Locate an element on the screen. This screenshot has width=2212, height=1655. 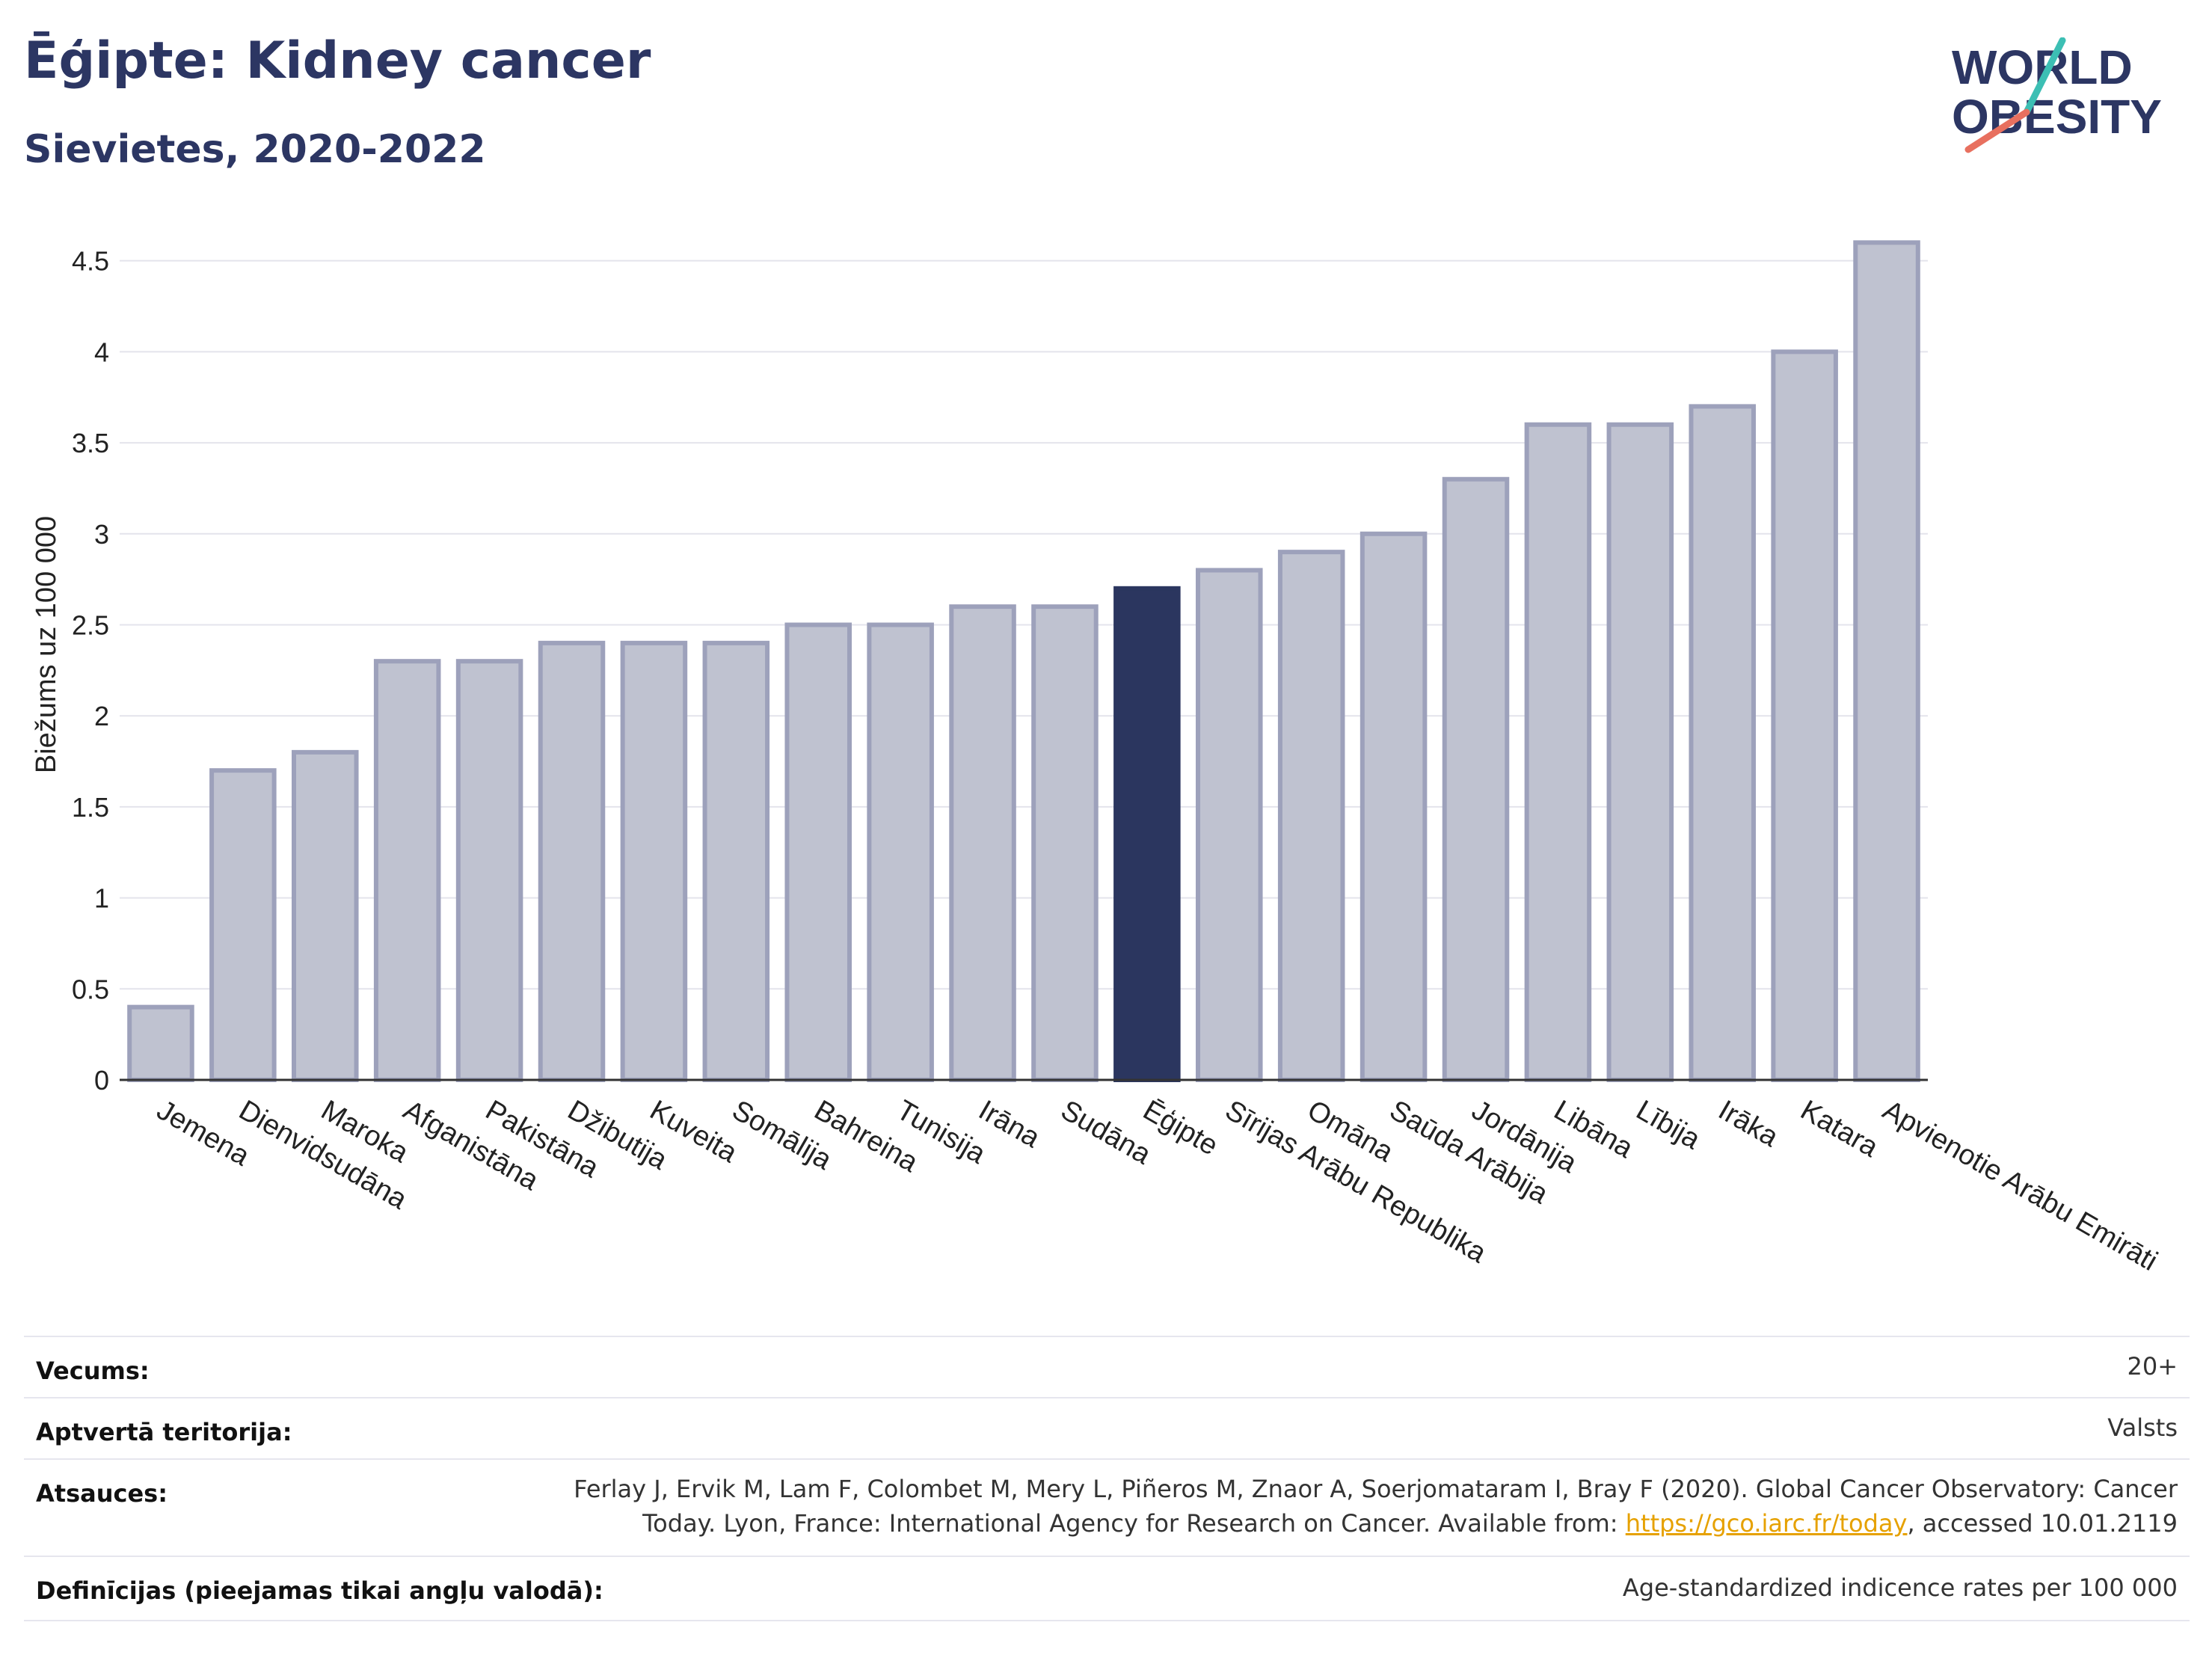
territory-label: Aptvertā teritorija: is located at coordinates (164, 1432).